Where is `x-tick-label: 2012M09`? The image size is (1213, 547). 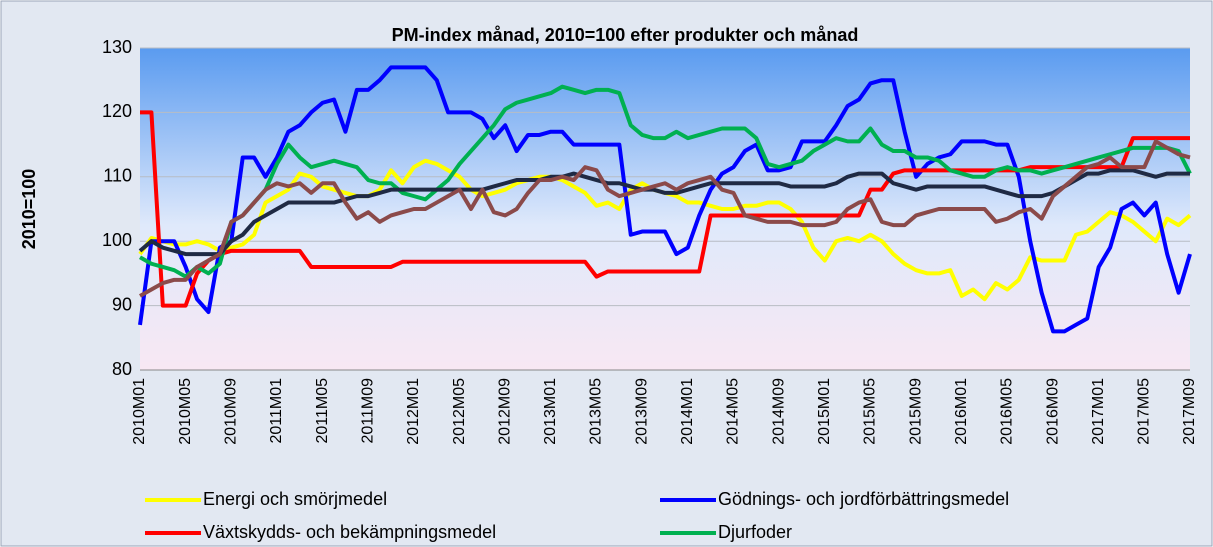 x-tick-label: 2012M09 is located at coordinates (504, 411).